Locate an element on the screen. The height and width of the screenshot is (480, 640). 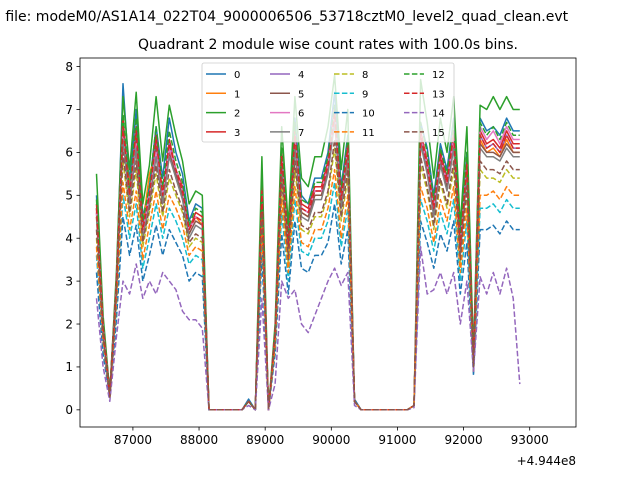
x-tick-label: 87000 is located at coordinates (133, 440).